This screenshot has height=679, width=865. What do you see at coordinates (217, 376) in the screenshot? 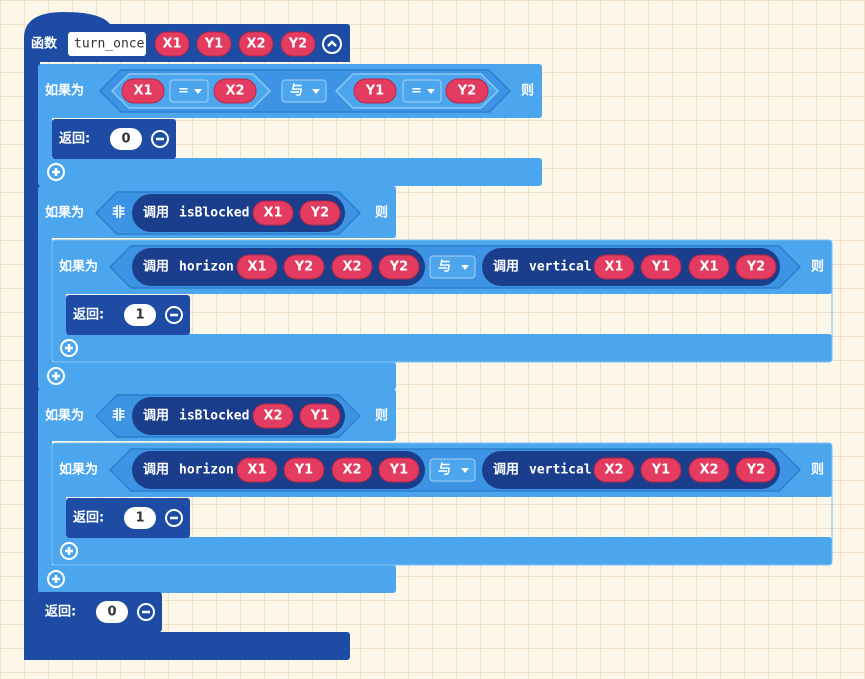
I see `if-footer` at bounding box center [217, 376].